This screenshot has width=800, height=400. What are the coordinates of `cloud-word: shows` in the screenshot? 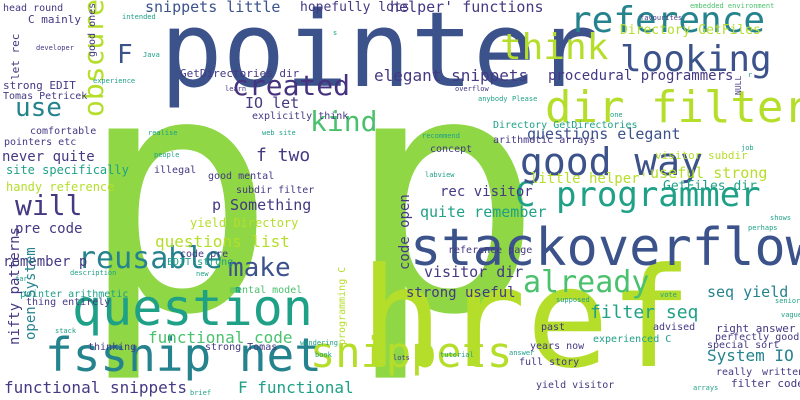 It's located at (781, 218).